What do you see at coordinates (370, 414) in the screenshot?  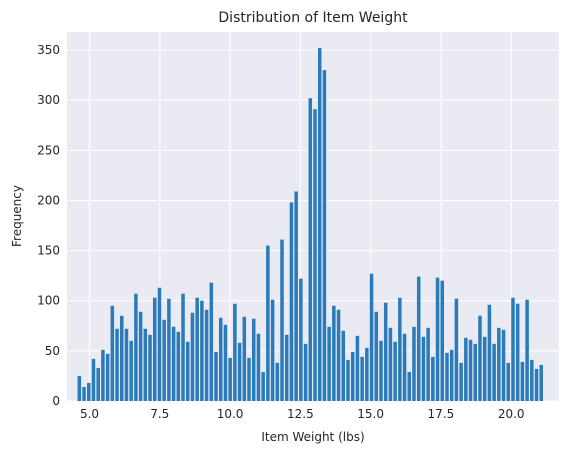 I see `x-tick-label: 15.0` at bounding box center [370, 414].